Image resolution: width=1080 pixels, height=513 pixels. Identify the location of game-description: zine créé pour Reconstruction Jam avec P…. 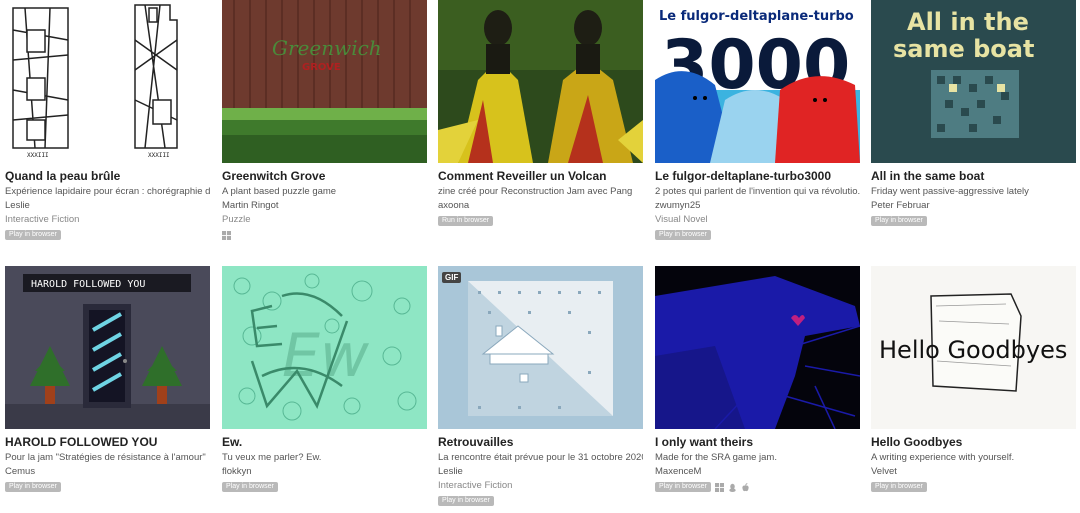
(535, 191).